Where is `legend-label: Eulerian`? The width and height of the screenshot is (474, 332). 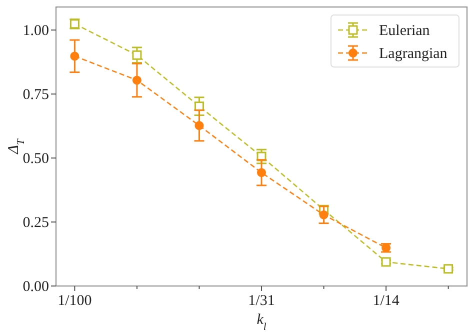
legend-label: Eulerian is located at coordinates (404, 31).